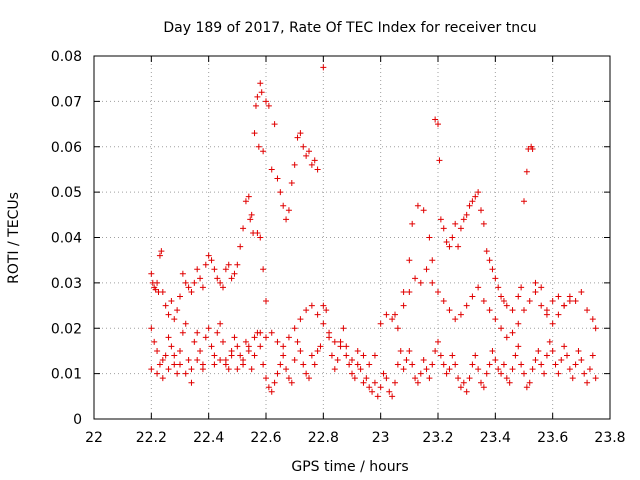 This screenshot has height=480, width=640. Describe the element at coordinates (349, 467) in the screenshot. I see `x-axis-title: GPS time / hours` at that location.